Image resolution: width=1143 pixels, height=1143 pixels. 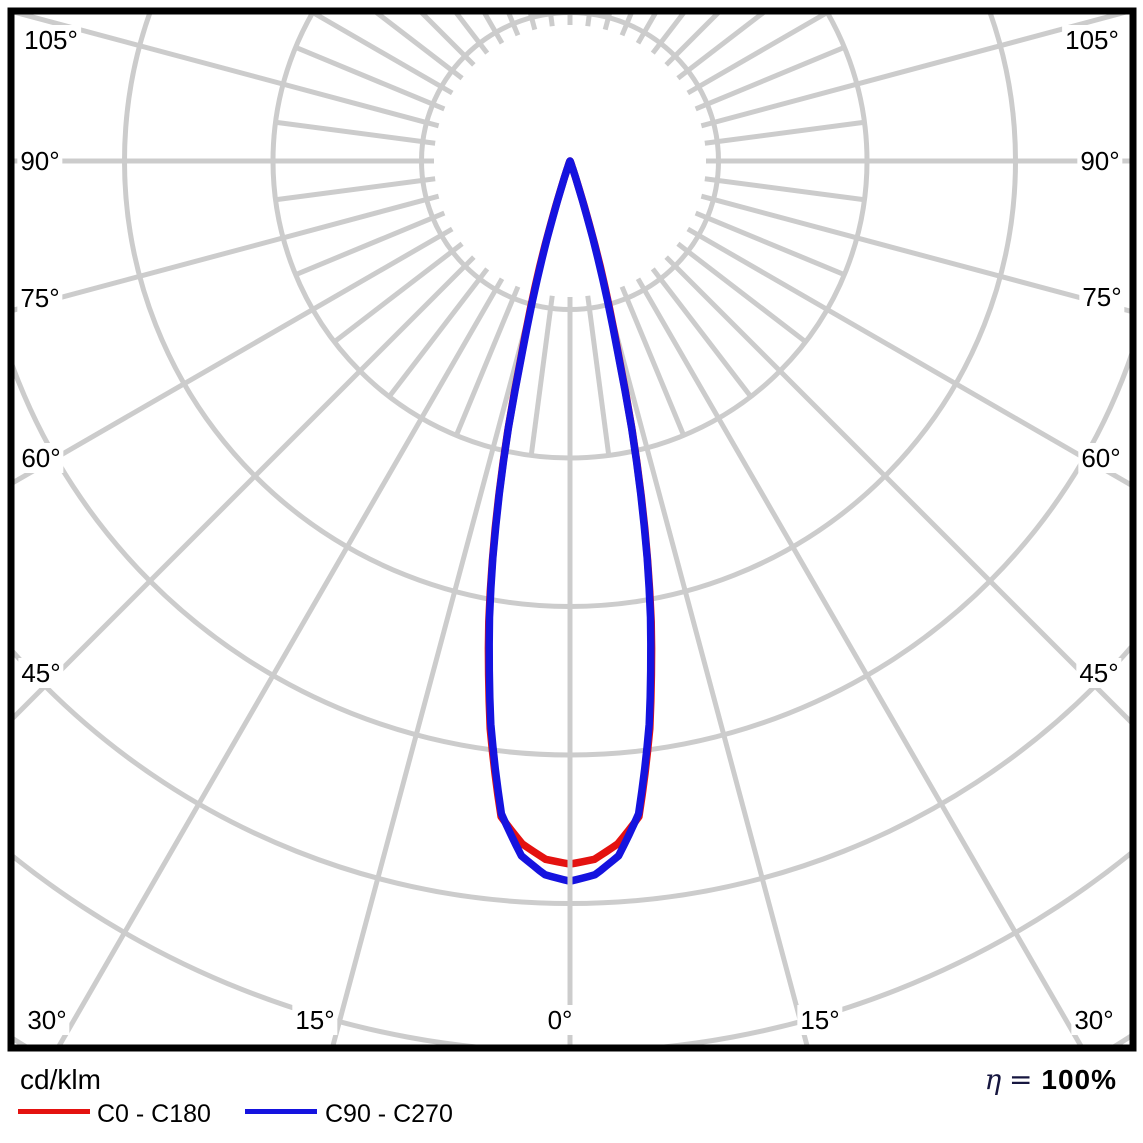 What do you see at coordinates (1021, 1079) in the screenshot?
I see `eta-equals: =` at bounding box center [1021, 1079].